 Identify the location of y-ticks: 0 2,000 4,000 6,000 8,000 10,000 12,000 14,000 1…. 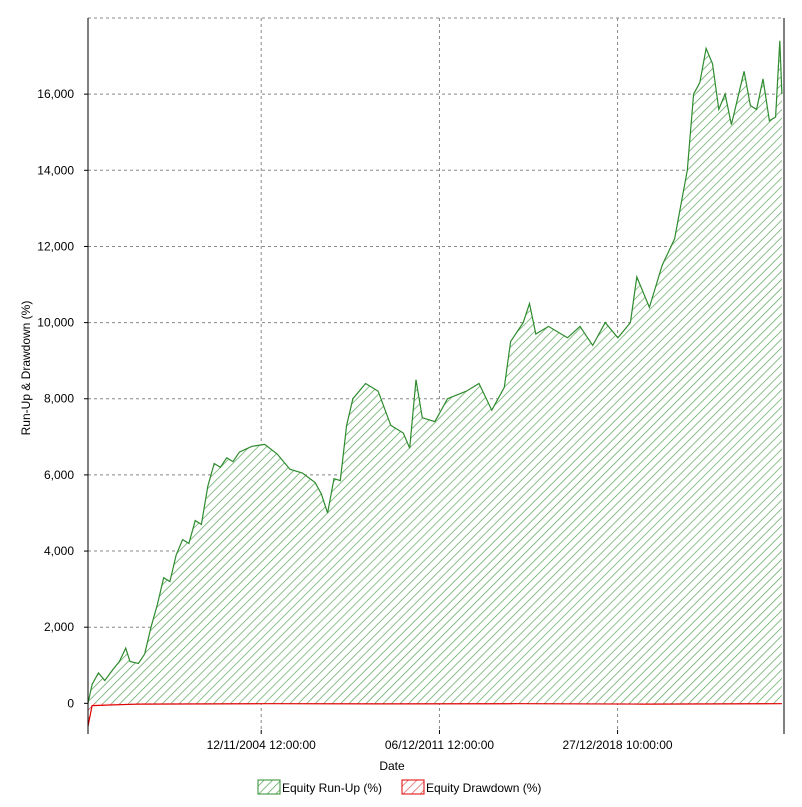
(62, 398).